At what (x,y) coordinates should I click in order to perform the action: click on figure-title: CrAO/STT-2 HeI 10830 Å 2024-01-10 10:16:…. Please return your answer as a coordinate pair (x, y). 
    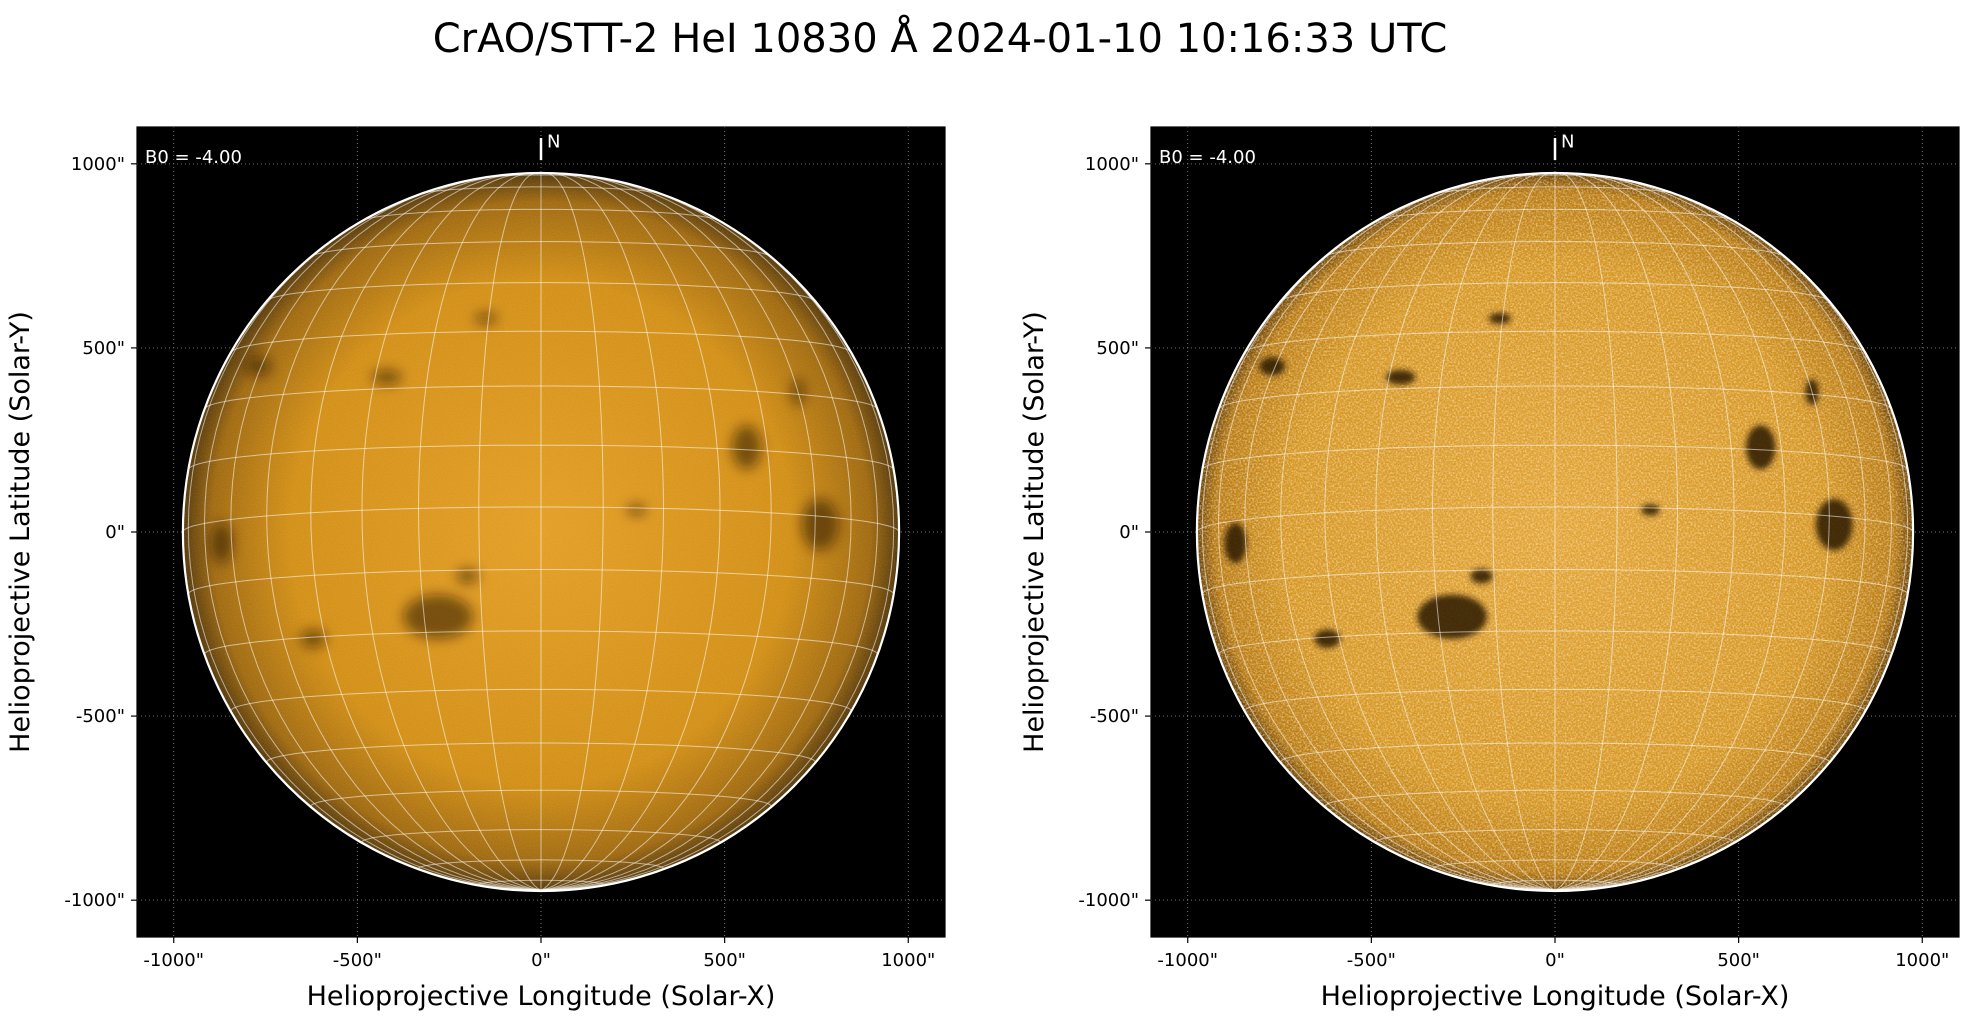
    Looking at the image, I should click on (940, 38).